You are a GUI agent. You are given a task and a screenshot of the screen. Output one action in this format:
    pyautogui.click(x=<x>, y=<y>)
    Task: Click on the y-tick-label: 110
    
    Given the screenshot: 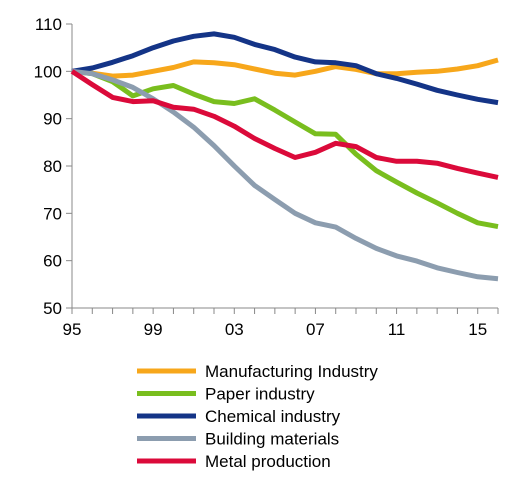 What is the action you would take?
    pyautogui.click(x=48, y=24)
    